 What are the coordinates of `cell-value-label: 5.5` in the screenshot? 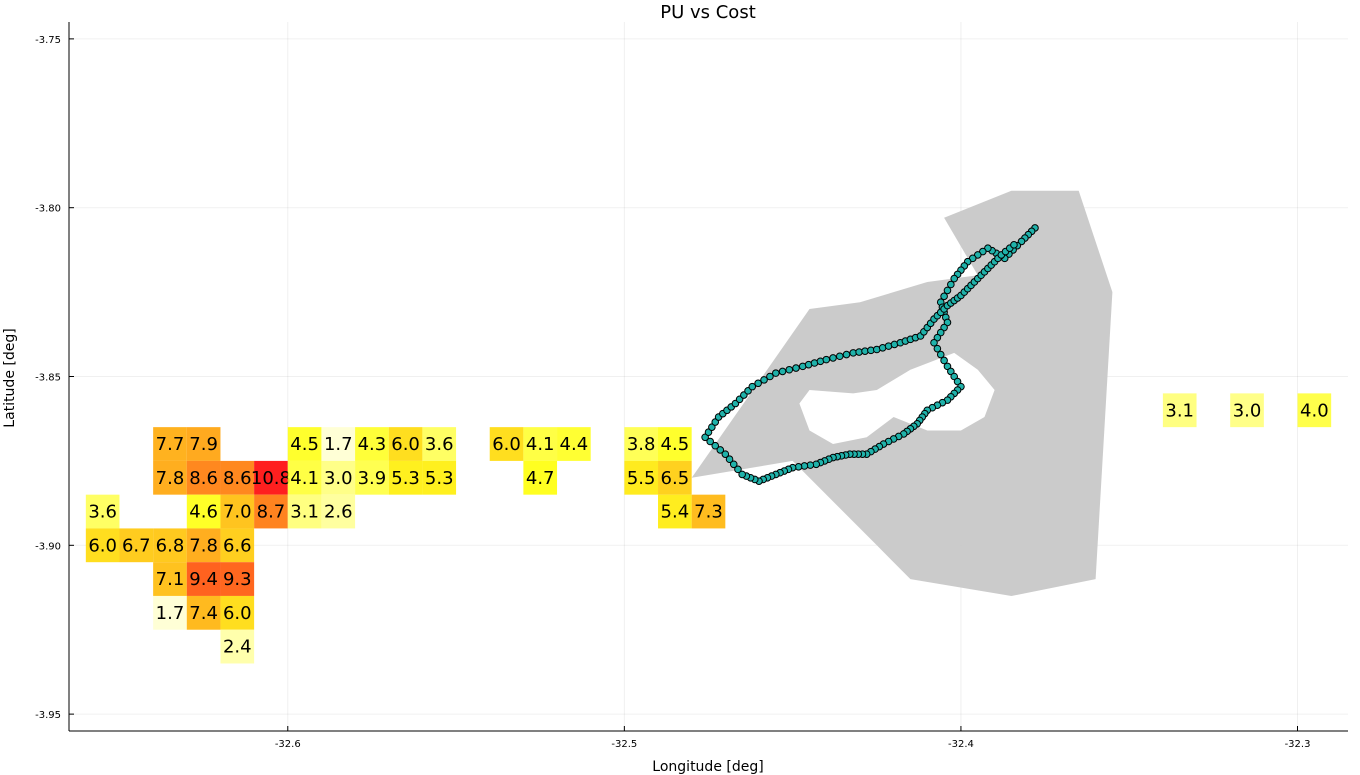 It's located at (641, 478).